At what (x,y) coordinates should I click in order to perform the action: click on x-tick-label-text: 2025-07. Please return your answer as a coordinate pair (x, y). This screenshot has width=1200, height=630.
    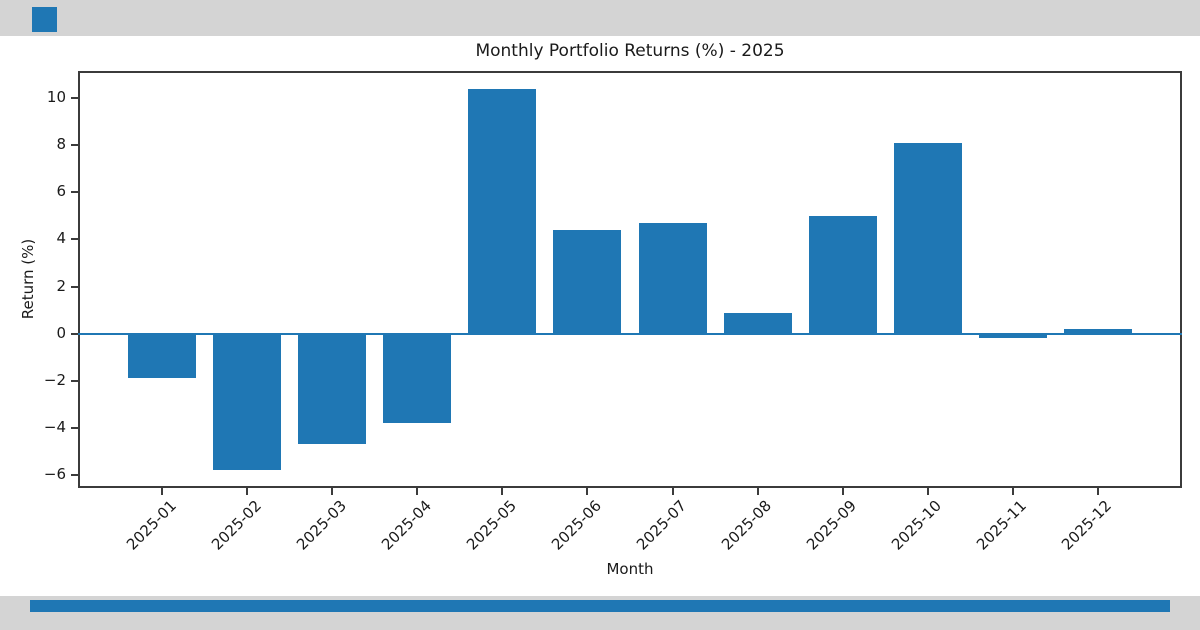
    Looking at the image, I should click on (661, 525).